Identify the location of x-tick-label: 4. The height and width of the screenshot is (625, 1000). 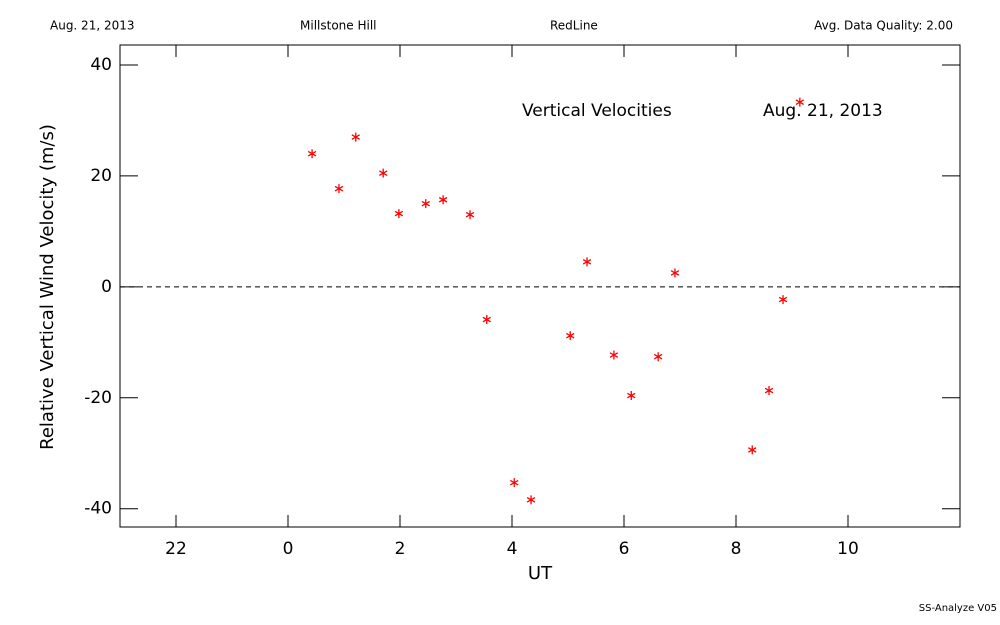
(512, 549).